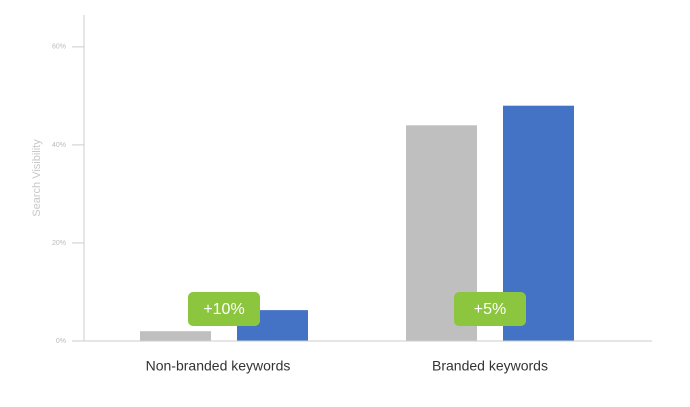 The width and height of the screenshot is (690, 407). What do you see at coordinates (59, 47) in the screenshot?
I see `y-tick-label: 60%` at bounding box center [59, 47].